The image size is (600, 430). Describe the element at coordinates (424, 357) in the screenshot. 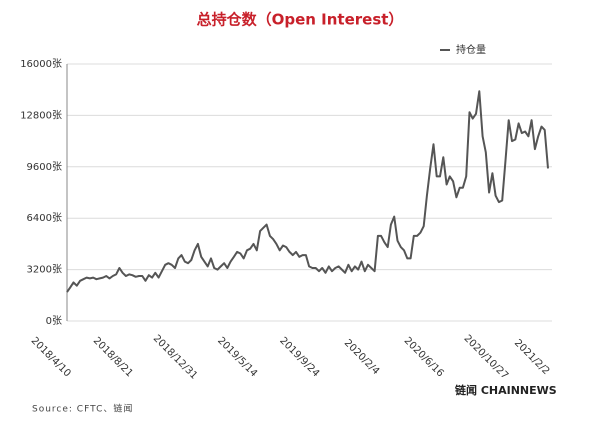

I see `x-tick-label: 2020/6/16` at that location.